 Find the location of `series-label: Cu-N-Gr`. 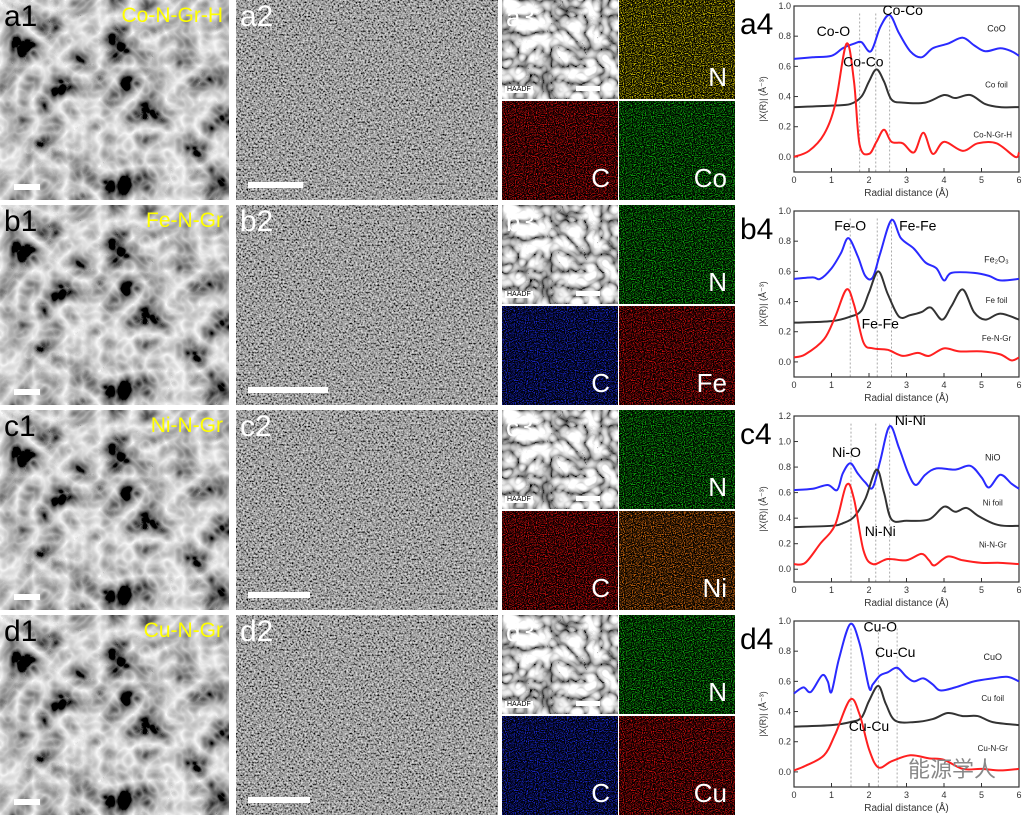

series-label: Cu-N-Gr is located at coordinates (993, 748).